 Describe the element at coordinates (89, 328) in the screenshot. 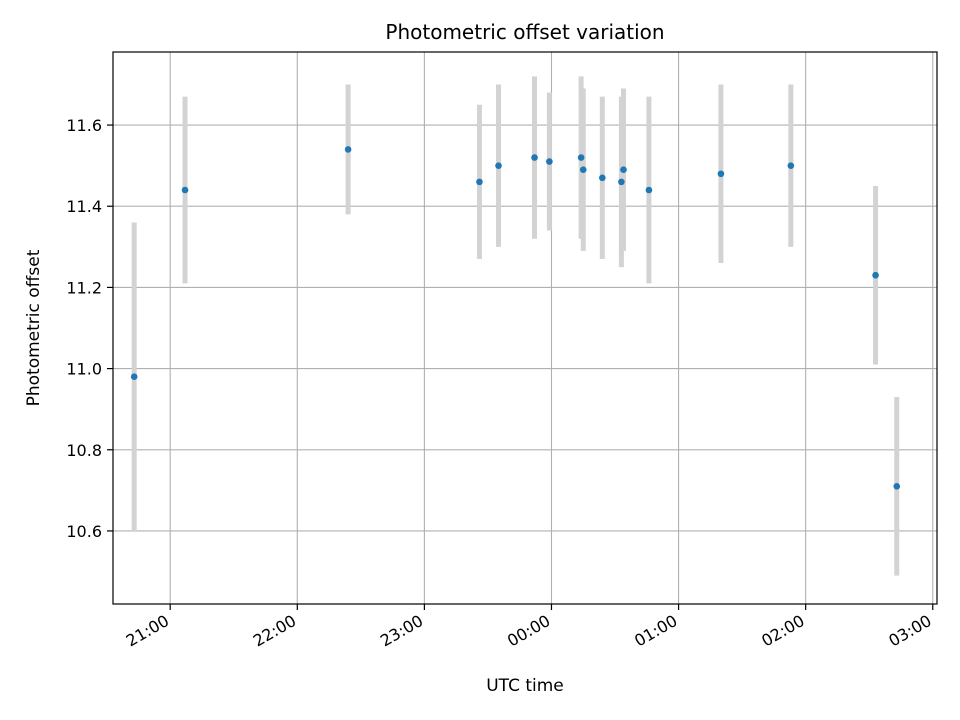

I see `y-axis-ticks: 10.6 10.8 11.0 11.2 11.4 11.6` at that location.